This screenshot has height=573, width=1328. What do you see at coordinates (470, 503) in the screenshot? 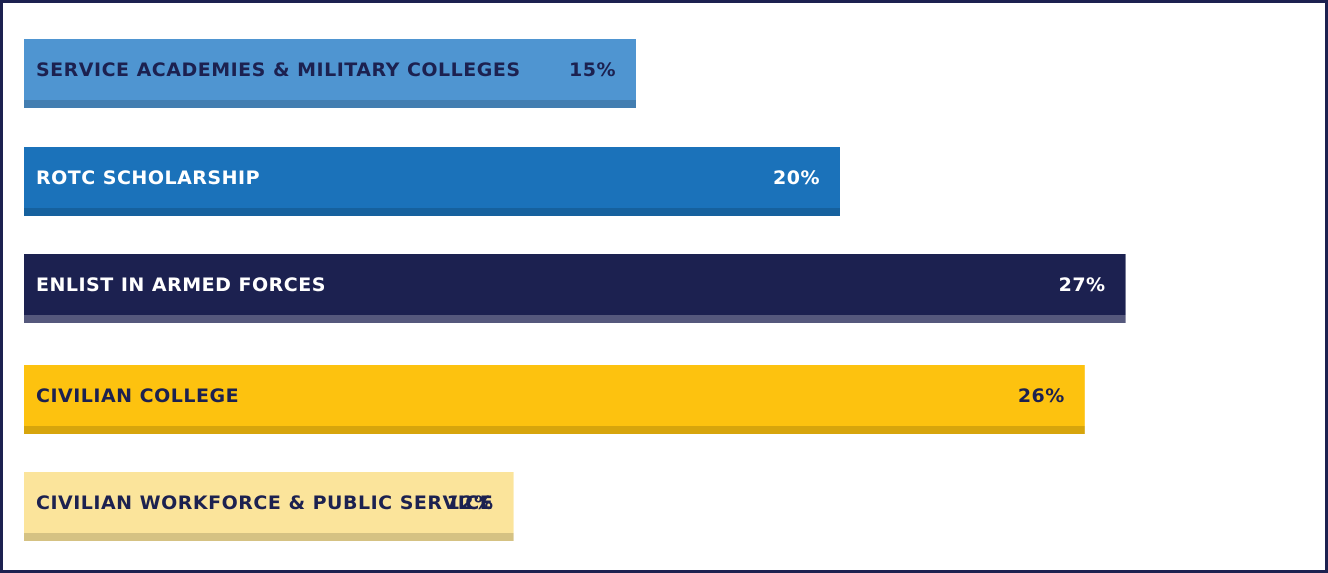
I see `value-label: 12%` at bounding box center [470, 503].